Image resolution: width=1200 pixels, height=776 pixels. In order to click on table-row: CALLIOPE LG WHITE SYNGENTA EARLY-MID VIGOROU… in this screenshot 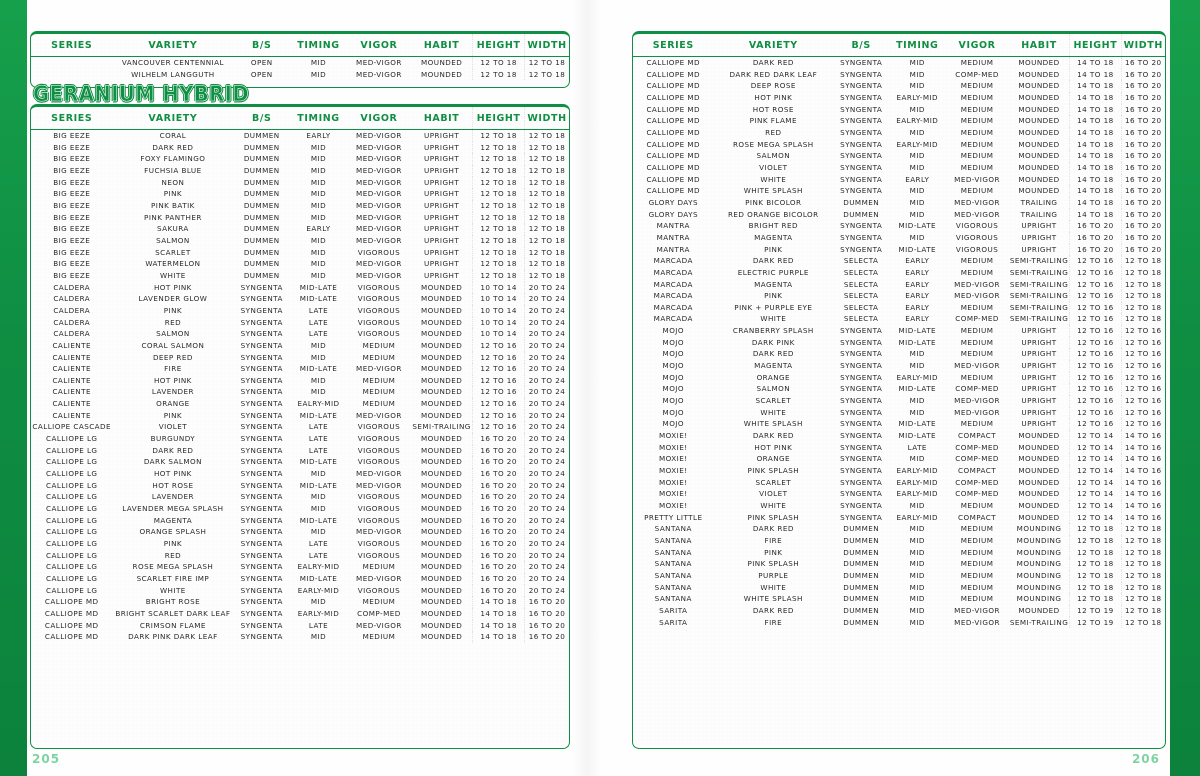, I will do `click(300, 590)`.